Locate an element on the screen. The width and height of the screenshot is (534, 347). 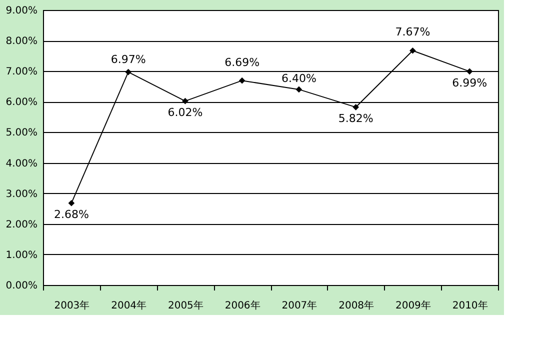
x-tick-label: 2009年 is located at coordinates (413, 306).